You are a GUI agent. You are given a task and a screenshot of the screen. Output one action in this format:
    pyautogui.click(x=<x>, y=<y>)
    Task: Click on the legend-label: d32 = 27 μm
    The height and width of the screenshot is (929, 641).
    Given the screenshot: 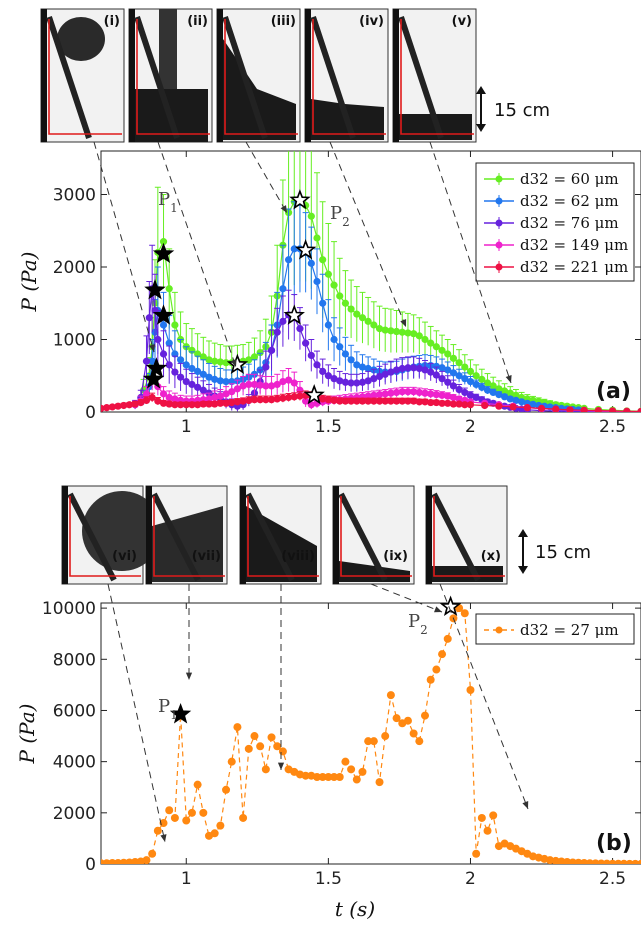 What is the action you would take?
    pyautogui.click(x=569, y=630)
    